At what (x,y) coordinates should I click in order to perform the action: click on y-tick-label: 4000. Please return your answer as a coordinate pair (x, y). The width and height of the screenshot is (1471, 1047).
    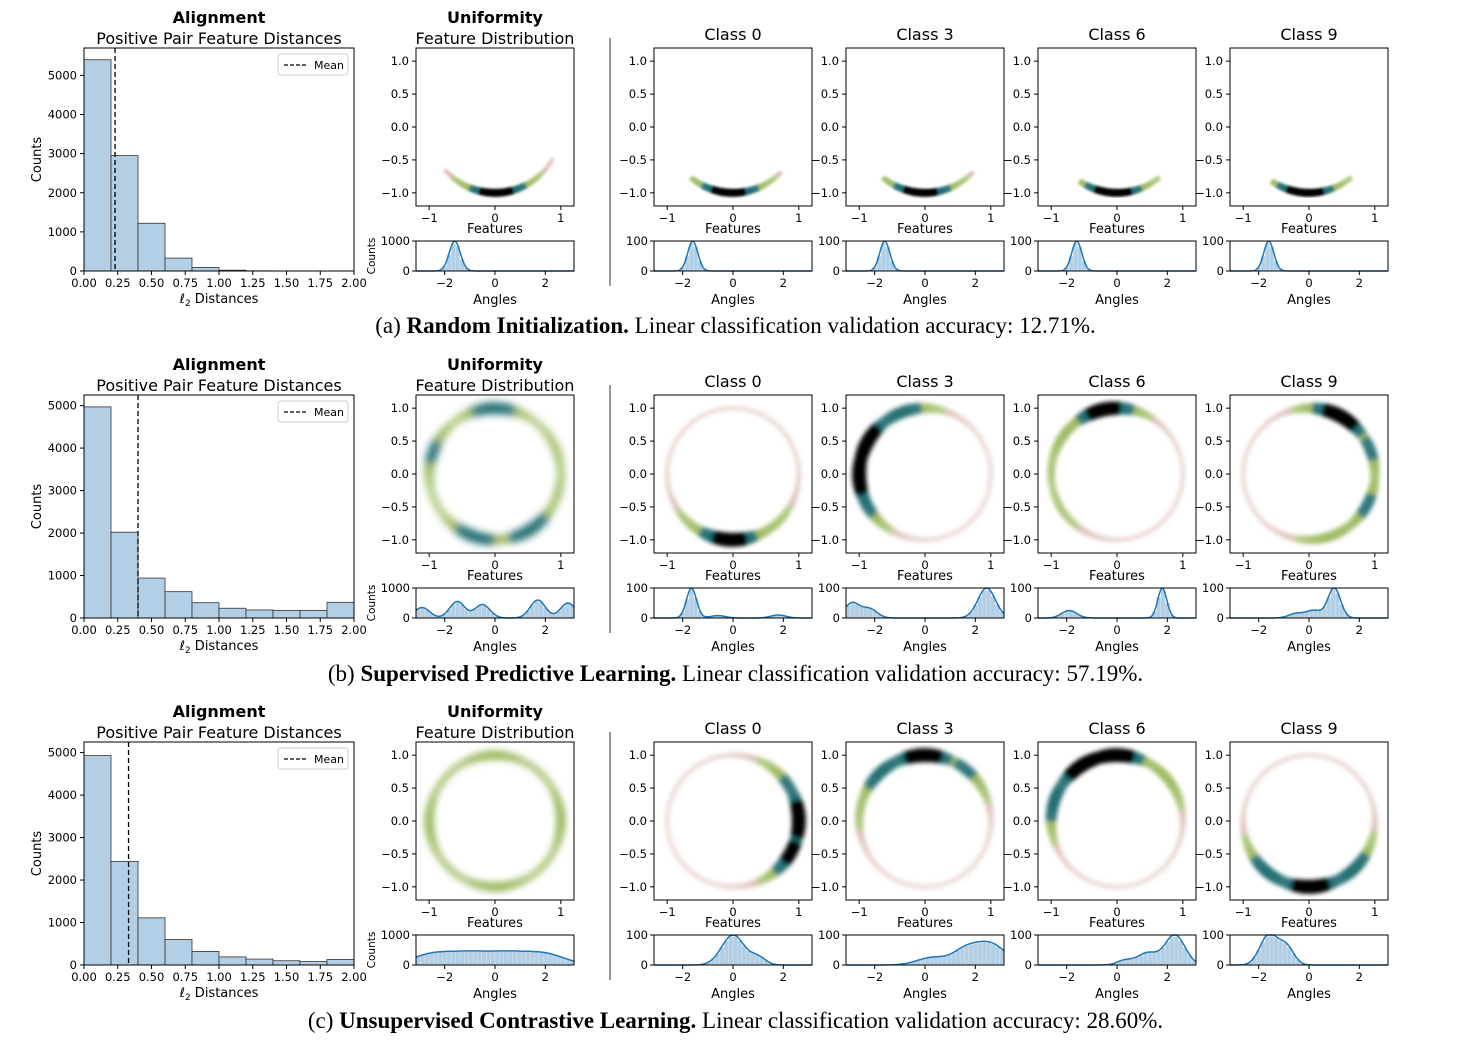
    Looking at the image, I should click on (62, 115).